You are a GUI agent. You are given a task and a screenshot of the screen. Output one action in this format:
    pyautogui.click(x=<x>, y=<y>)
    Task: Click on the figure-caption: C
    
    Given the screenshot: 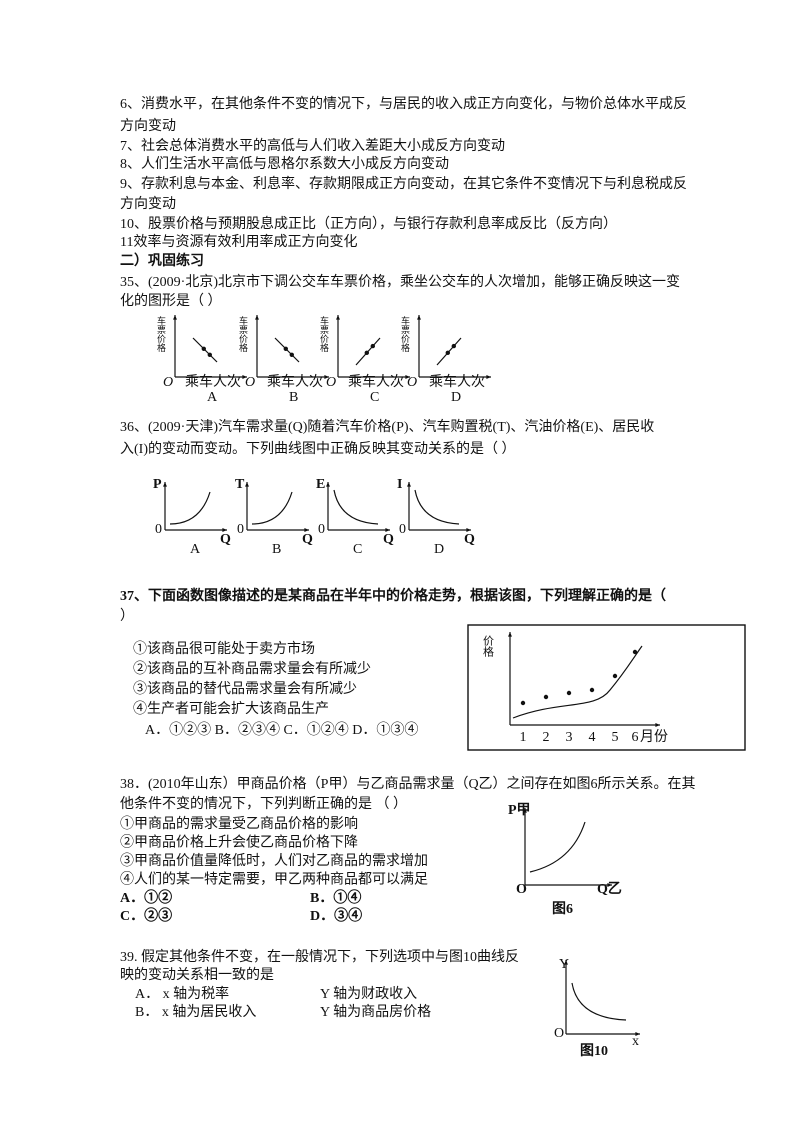 What is the action you would take?
    pyautogui.click(x=357, y=549)
    